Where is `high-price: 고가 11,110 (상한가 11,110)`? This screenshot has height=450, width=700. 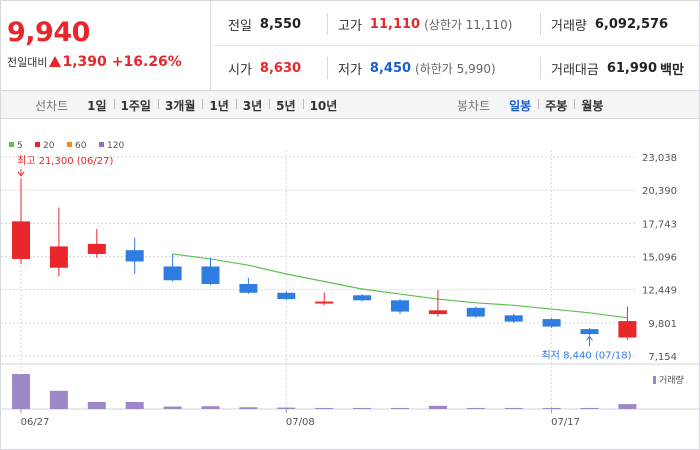
high-price: 고가 11,110 (상한가 11,110) is located at coordinates (425, 25).